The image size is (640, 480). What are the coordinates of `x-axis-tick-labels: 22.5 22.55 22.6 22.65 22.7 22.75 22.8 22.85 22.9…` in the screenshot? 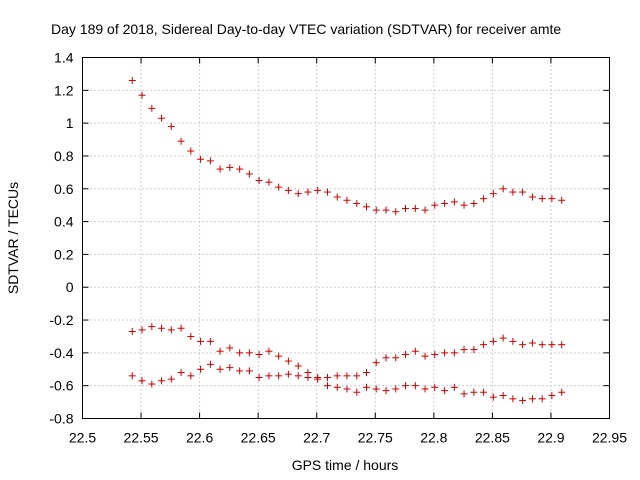 It's located at (348, 438).